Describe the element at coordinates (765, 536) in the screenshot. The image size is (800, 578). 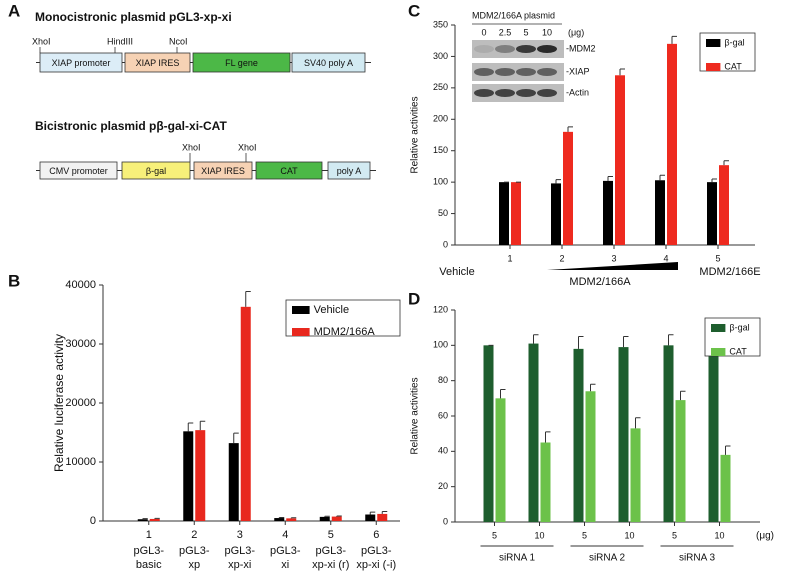
I see `unit-label: (μg)` at that location.